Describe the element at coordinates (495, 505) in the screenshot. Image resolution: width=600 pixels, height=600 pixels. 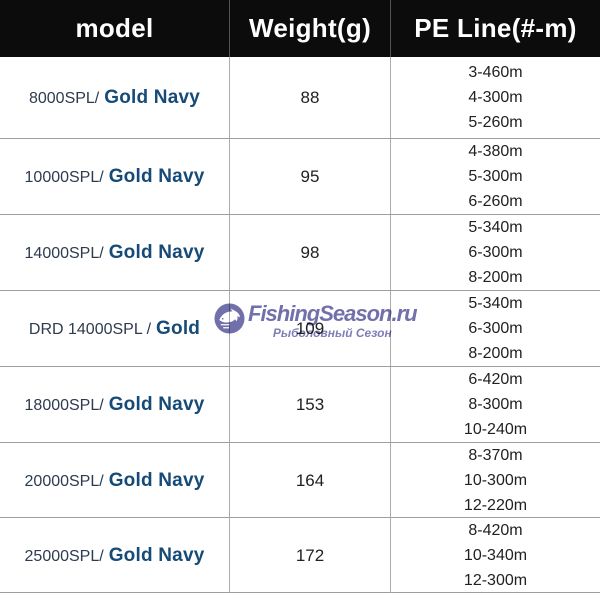
I see `pe-line-value: 12-220m` at that location.